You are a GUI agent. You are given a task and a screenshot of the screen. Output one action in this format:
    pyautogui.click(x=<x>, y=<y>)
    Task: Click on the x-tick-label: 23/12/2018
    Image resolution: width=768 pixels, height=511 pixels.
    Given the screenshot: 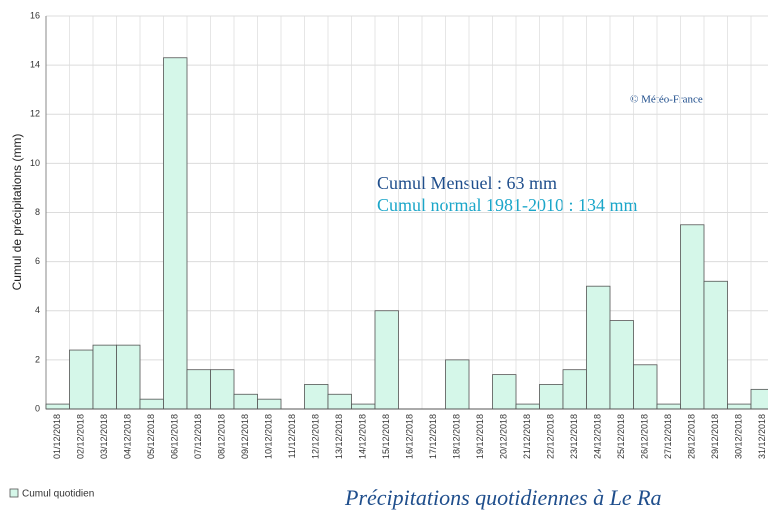 What is the action you would take?
    pyautogui.click(x=574, y=436)
    